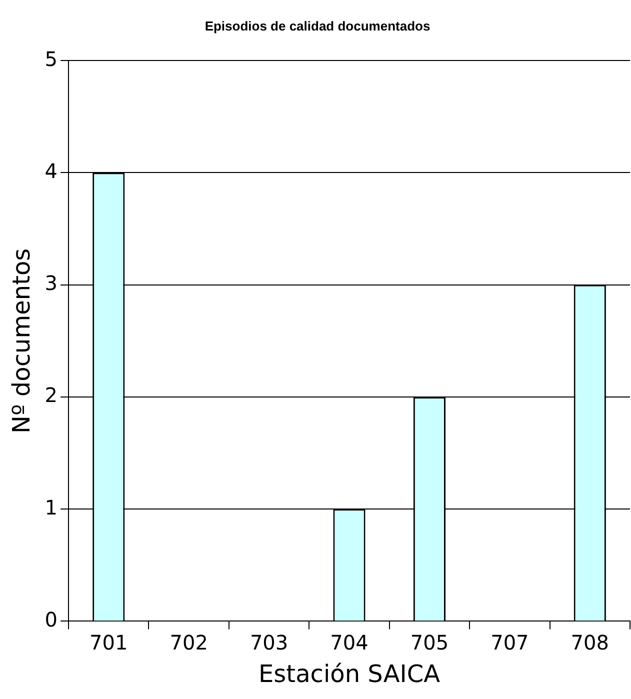 This screenshot has width=631, height=699. What do you see at coordinates (589, 642) in the screenshot?
I see `x-tick-label: 708` at bounding box center [589, 642].